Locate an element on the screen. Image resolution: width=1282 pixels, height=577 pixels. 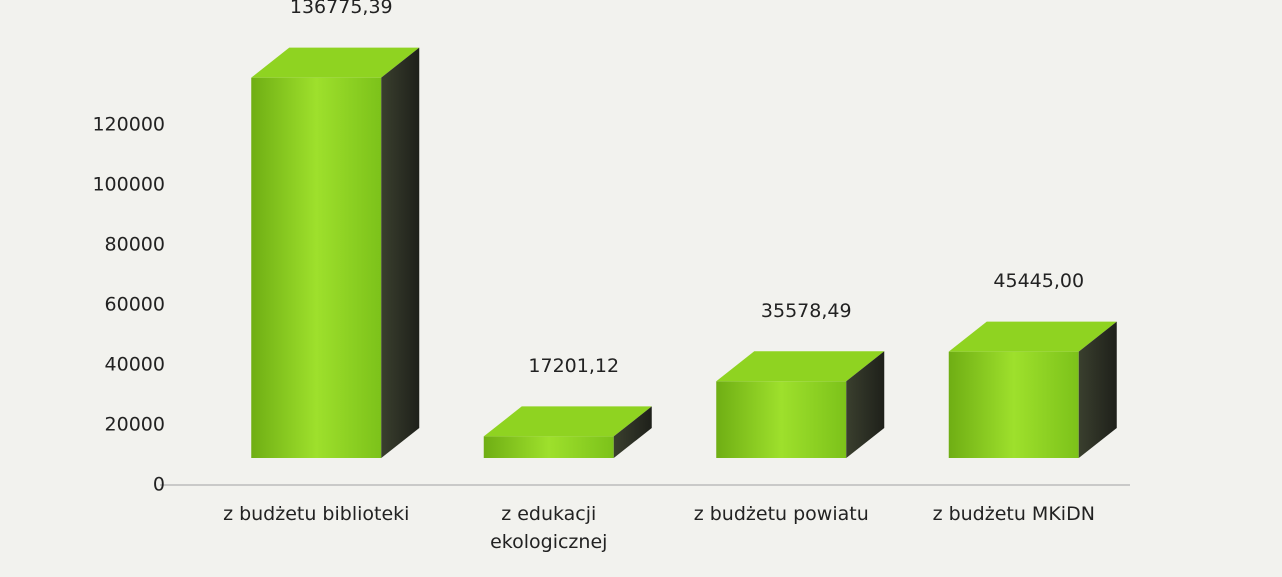
x-tick-label: z budżetu MKiDN is located at coordinates (1013, 514).